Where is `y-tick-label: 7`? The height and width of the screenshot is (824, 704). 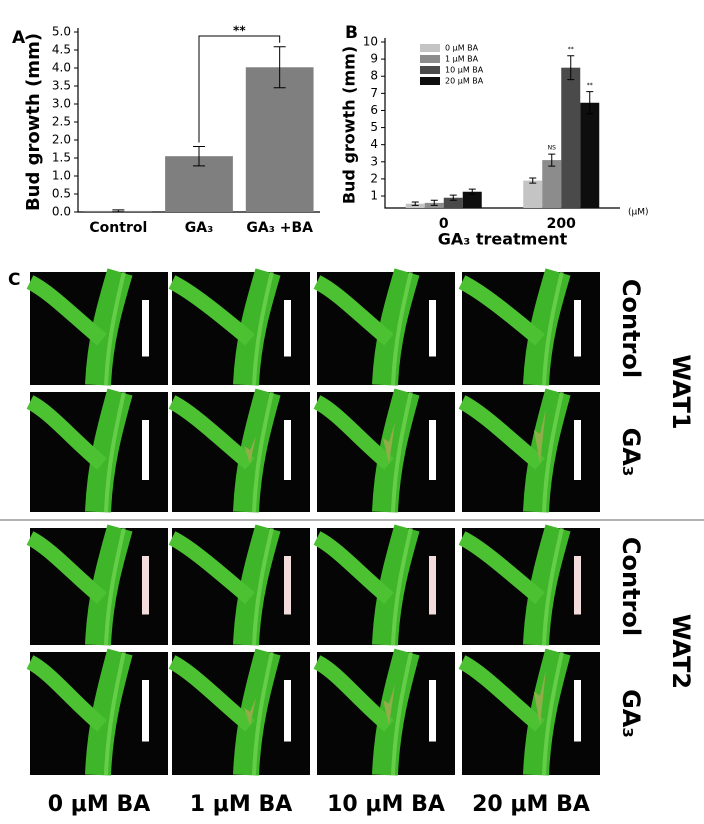
y-tick-label: 7 is located at coordinates (374, 93).